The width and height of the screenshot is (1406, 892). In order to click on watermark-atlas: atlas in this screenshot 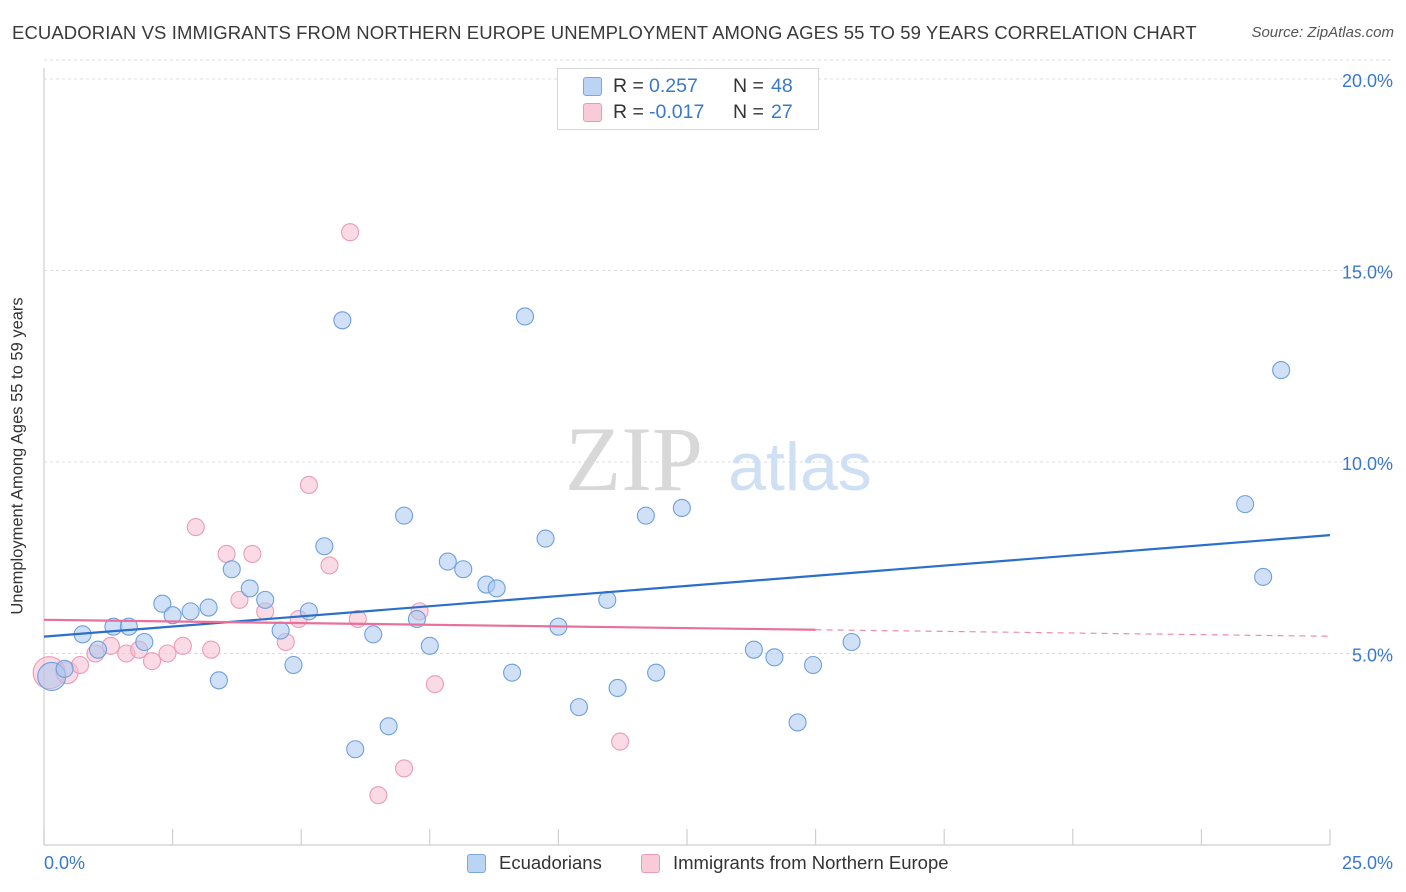, I will do `click(800, 467)`.